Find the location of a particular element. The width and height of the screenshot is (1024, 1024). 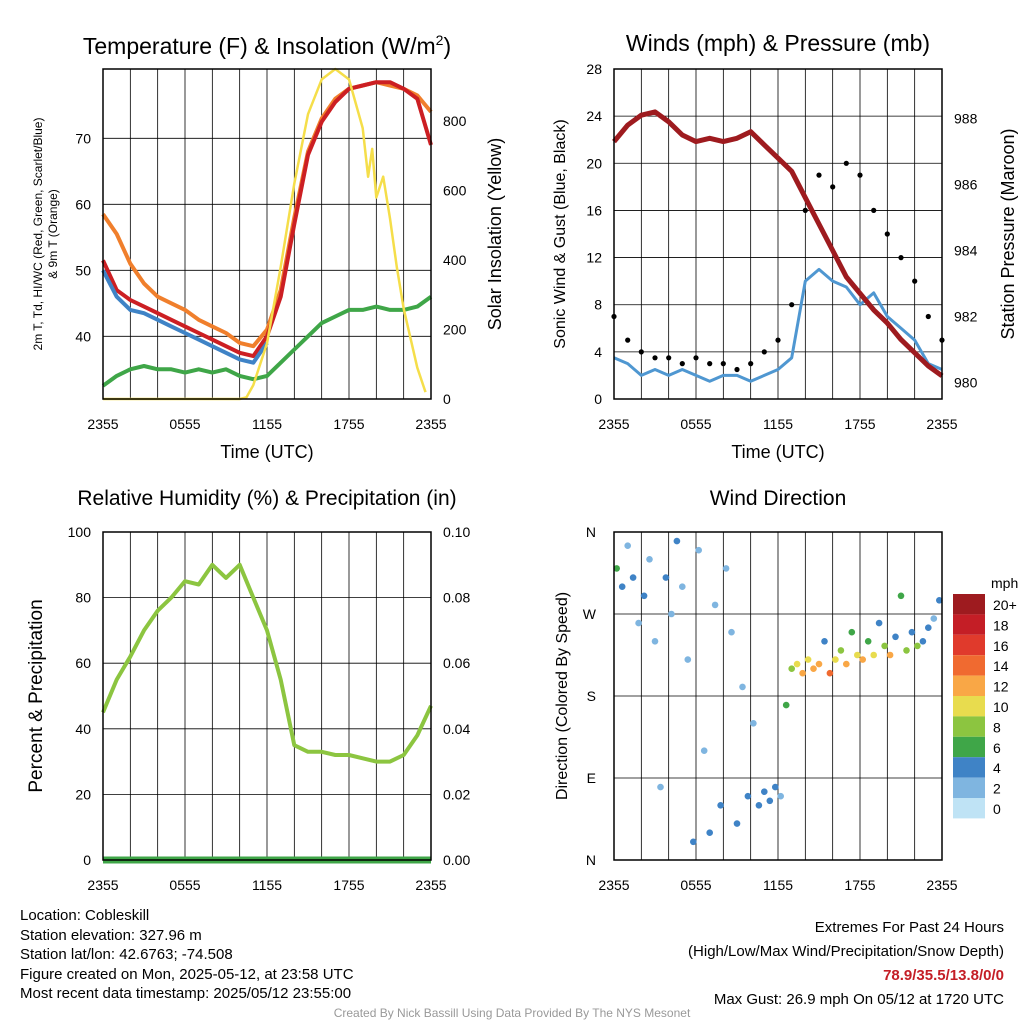

temperature-ylabel-left-2: & 9m T (Orange) is located at coordinates (53, 234).